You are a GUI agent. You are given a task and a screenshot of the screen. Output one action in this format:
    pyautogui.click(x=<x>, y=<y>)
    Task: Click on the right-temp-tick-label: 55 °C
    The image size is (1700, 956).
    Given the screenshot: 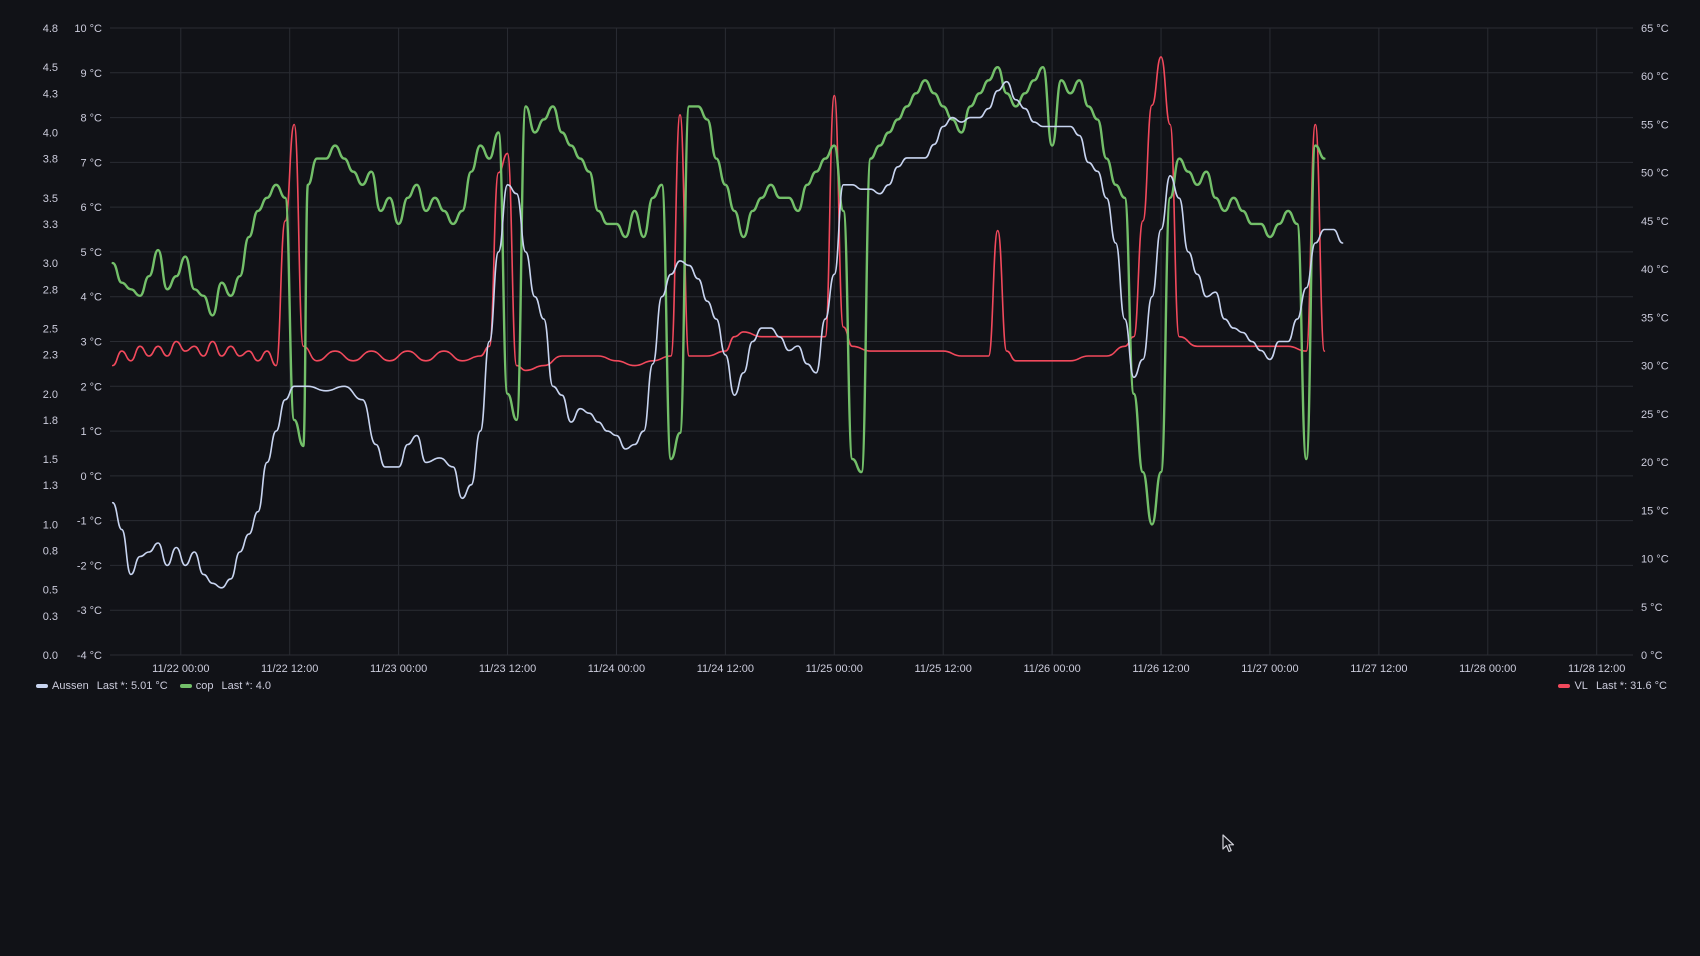 What is the action you would take?
    pyautogui.click(x=1655, y=125)
    